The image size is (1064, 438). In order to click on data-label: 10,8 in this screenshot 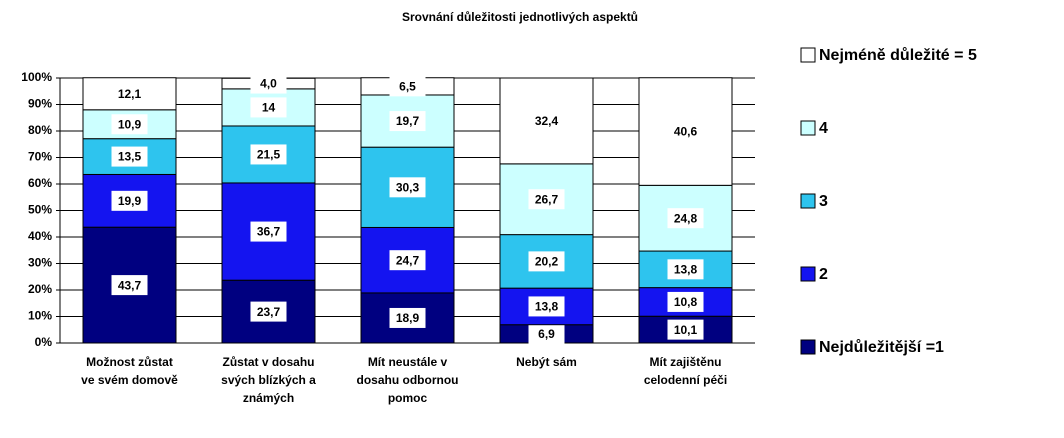, I will do `click(686, 302)`.